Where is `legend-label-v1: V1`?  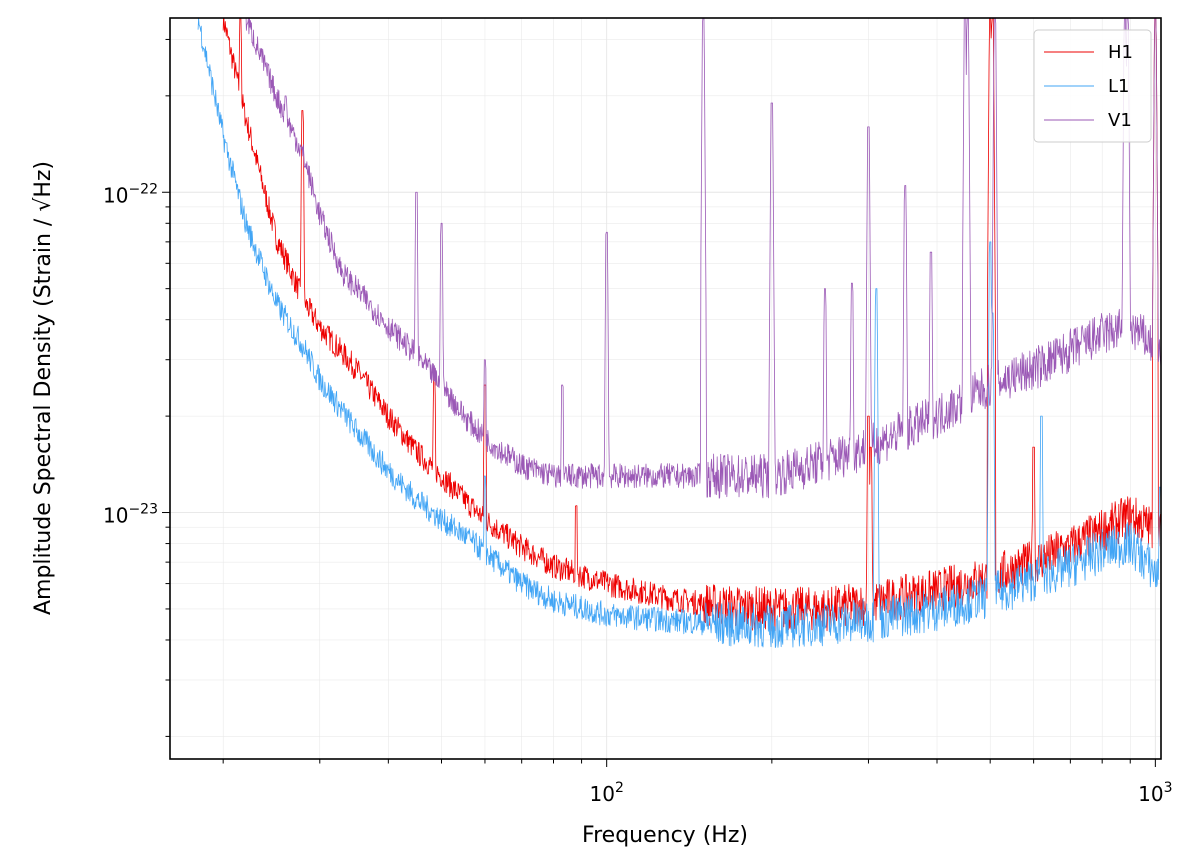
legend-label-v1: V1 is located at coordinates (1120, 120).